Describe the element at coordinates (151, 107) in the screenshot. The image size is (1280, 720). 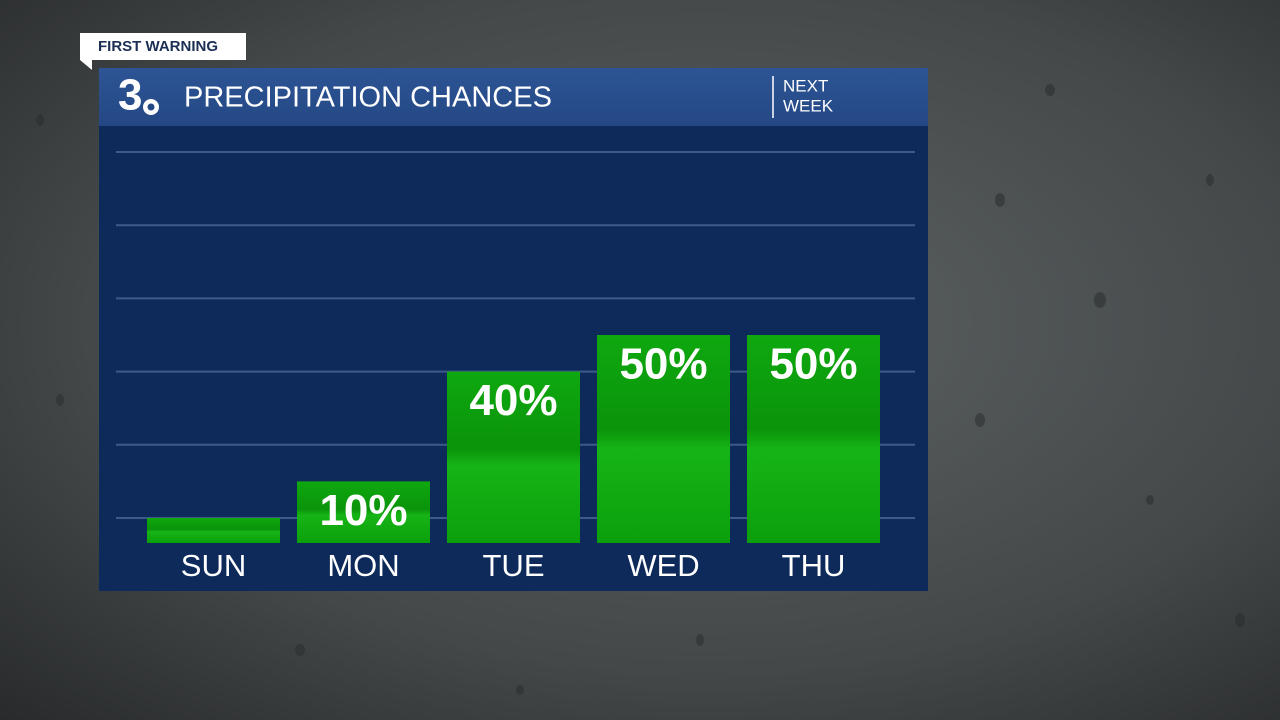
I see `logo-eye-pupil` at that location.